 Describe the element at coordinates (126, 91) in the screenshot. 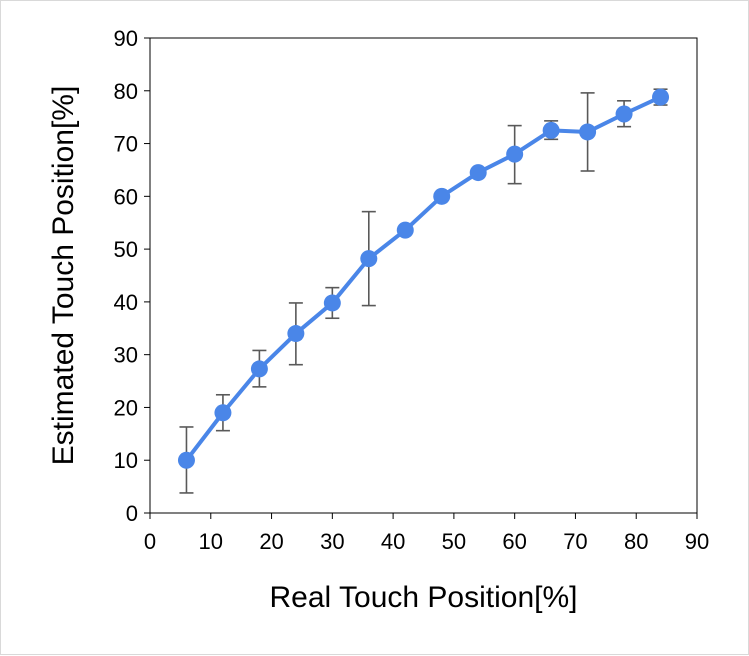

I see `y-tick-label: 80` at that location.